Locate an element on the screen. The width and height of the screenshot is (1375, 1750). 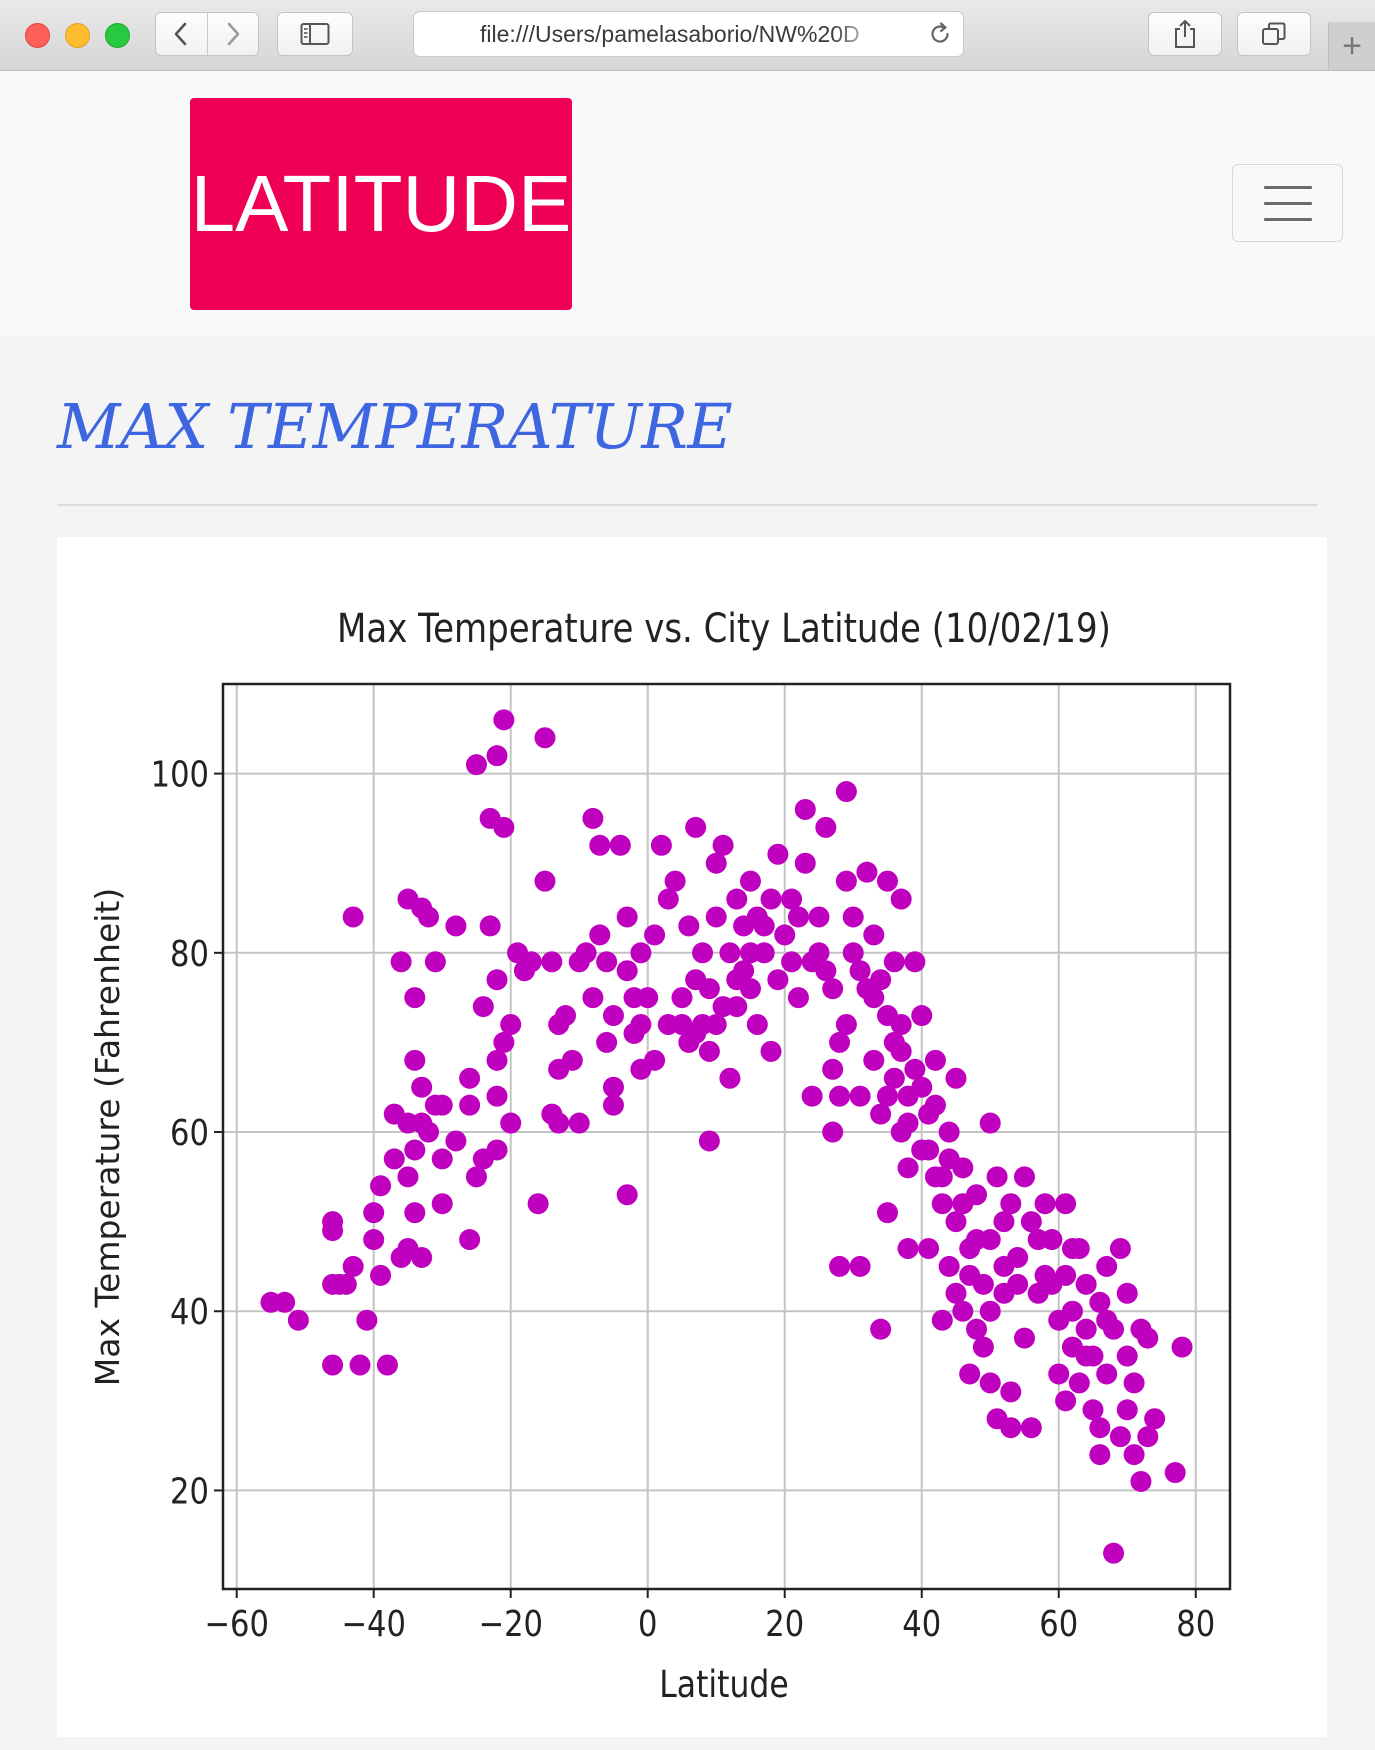
share-button is located at coordinates (1185, 34).